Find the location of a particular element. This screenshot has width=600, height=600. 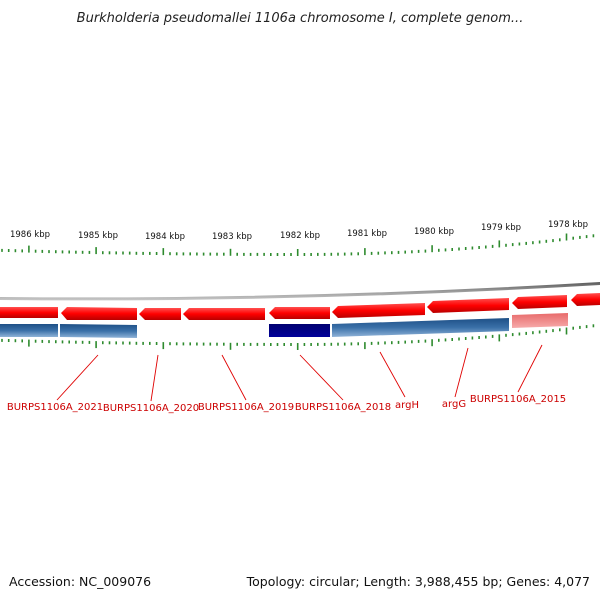

scale-label-1985: 1985 kbp is located at coordinates (98, 236).